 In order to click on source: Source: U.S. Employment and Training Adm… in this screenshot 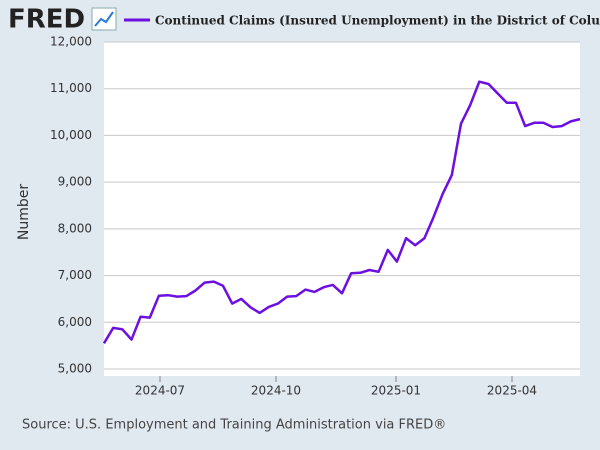, I will do `click(234, 425)`.